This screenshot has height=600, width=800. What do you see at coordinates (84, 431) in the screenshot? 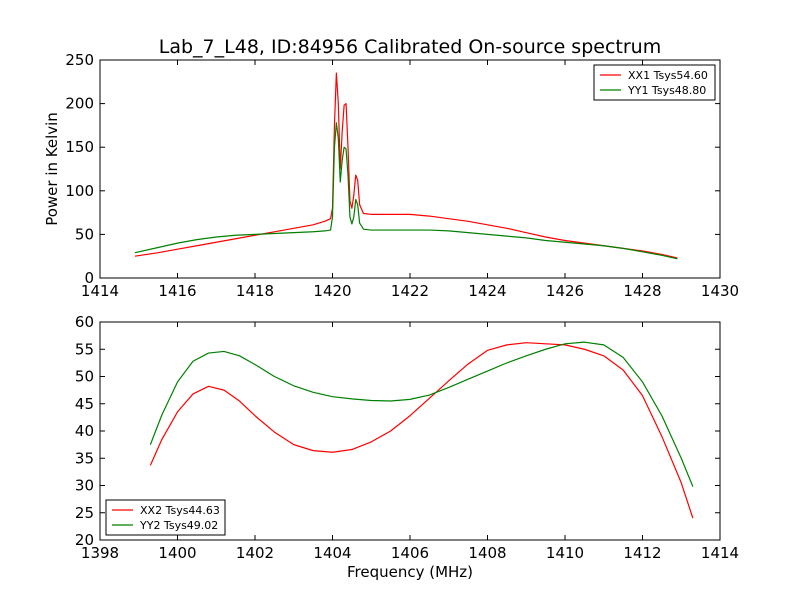
I see `bottom-y-tick-label: 40` at bounding box center [84, 431].